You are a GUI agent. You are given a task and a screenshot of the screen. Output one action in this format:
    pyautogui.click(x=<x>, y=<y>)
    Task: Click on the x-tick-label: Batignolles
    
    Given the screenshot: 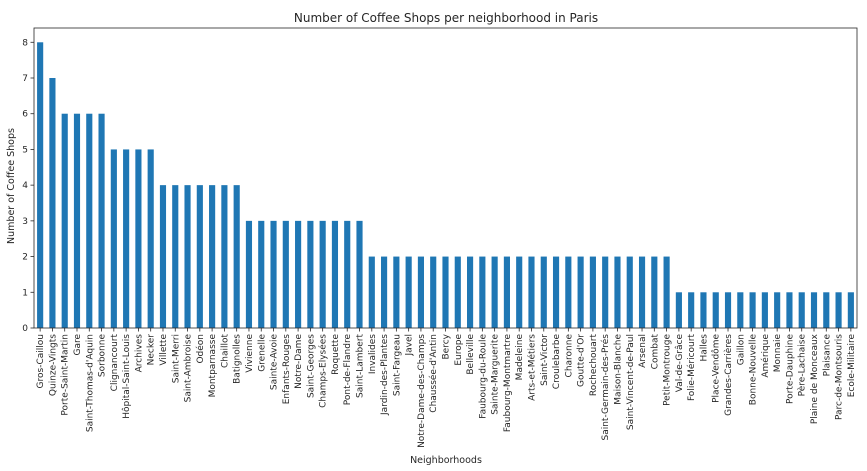 What is the action you would take?
    pyautogui.click(x=238, y=359)
    